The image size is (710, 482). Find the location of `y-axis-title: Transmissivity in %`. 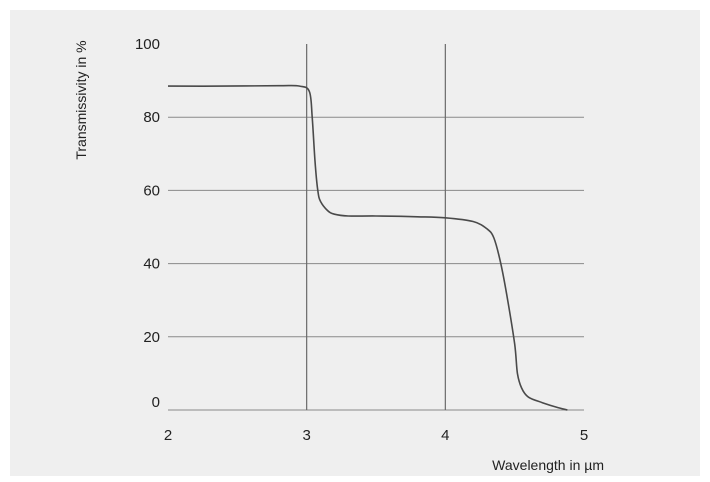

y-axis-title: Transmissivity in % is located at coordinates (81, 99).